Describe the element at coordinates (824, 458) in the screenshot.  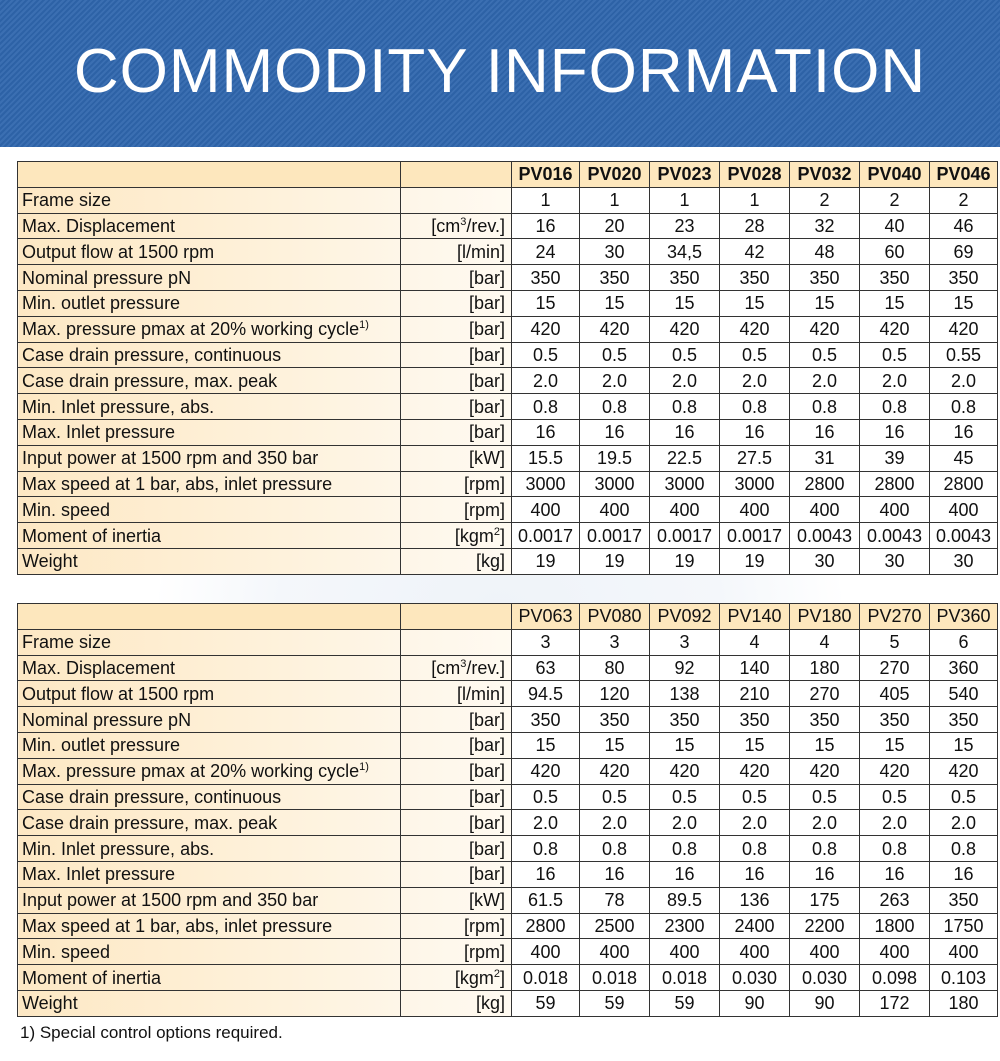
I see `value-cell: 31` at that location.